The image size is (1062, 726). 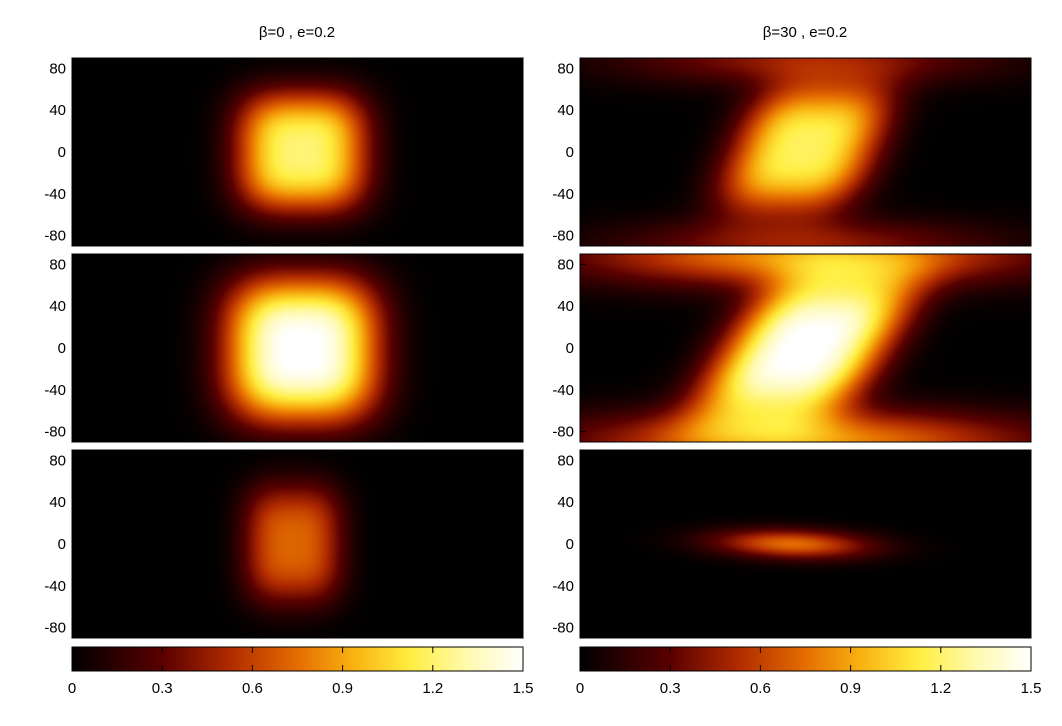 What do you see at coordinates (805, 32) in the screenshot?
I see `right-column-title: β=30 , e=0.2` at bounding box center [805, 32].